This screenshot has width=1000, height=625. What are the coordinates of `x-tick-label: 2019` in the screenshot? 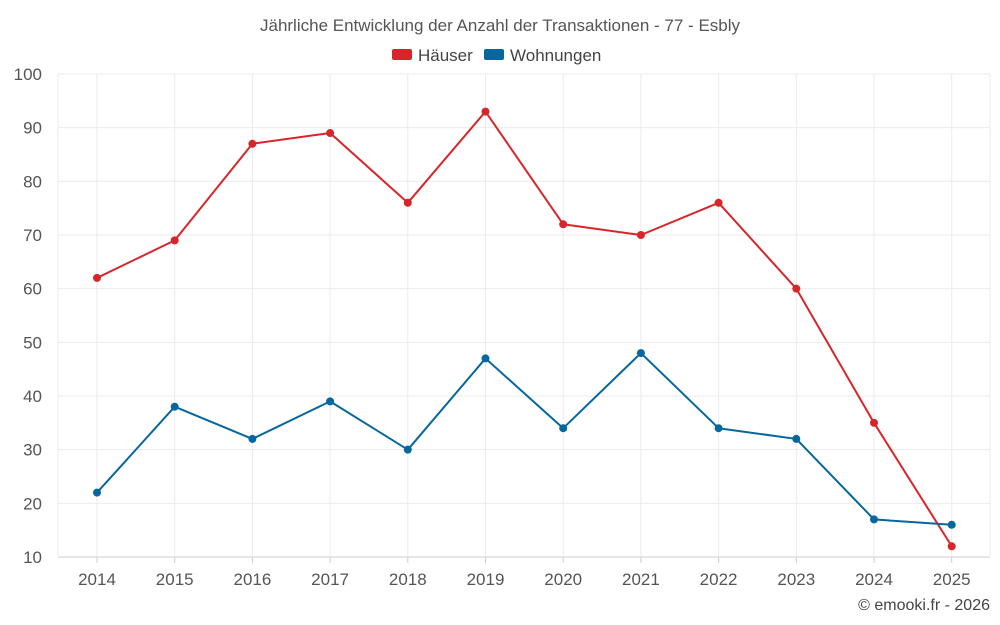 It's located at (486, 579).